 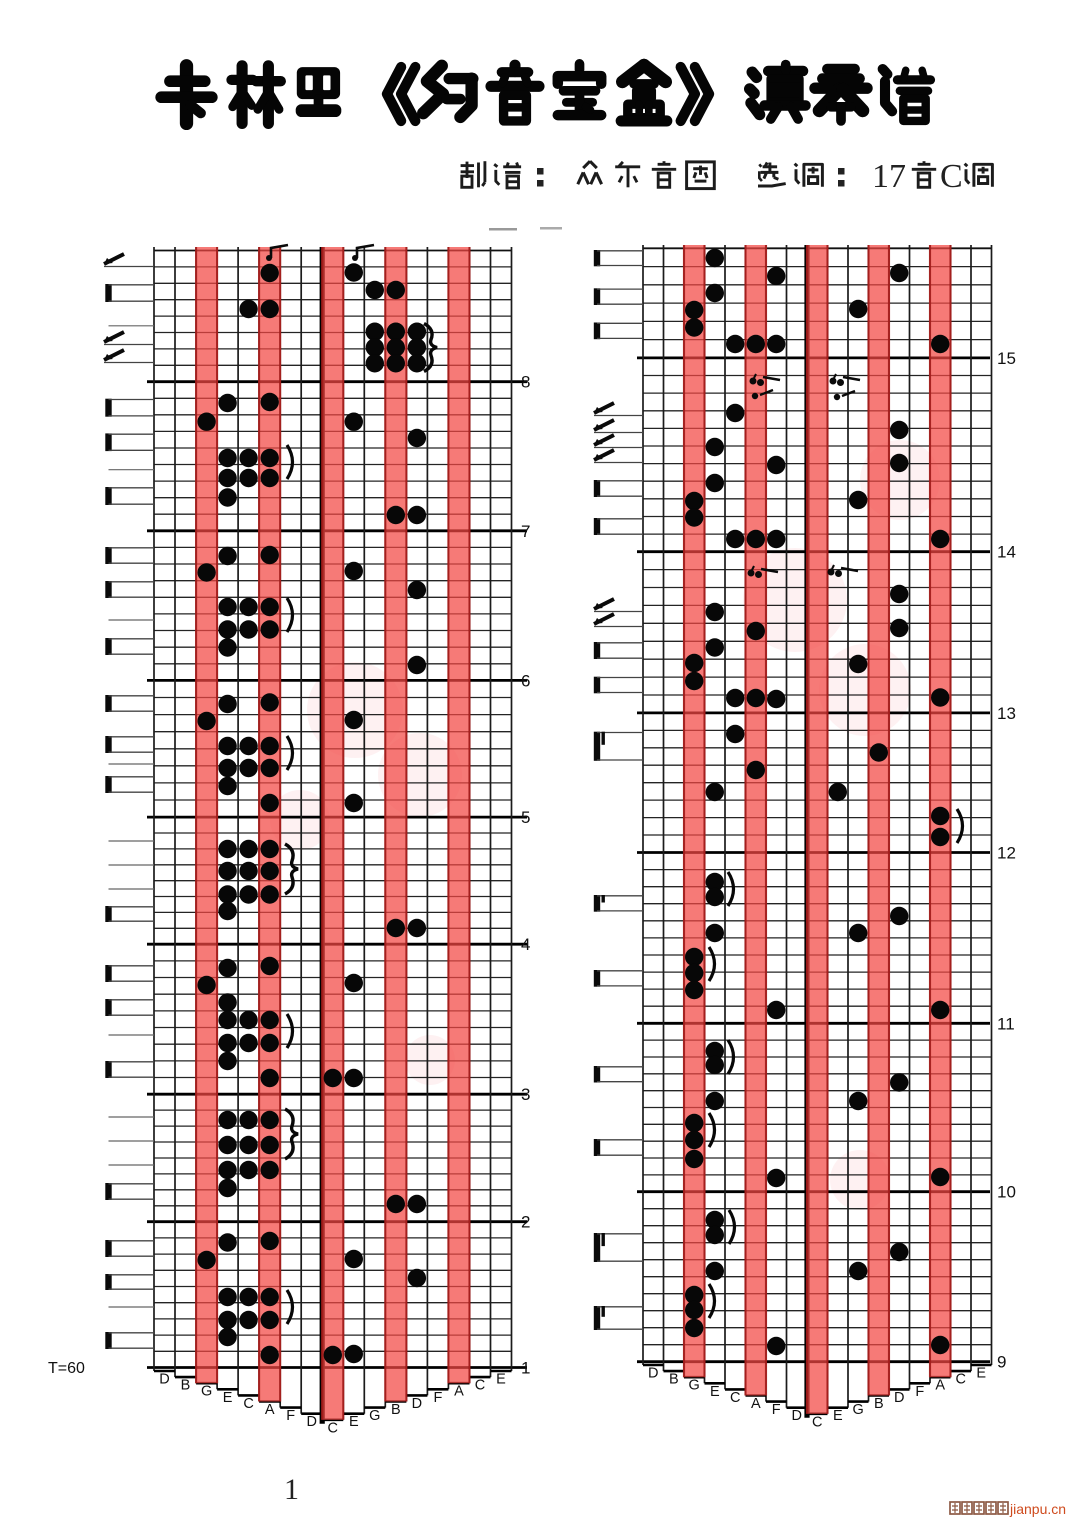 What do you see at coordinates (525, 531) in the screenshot?
I see `svg-text: 7` at bounding box center [525, 531].